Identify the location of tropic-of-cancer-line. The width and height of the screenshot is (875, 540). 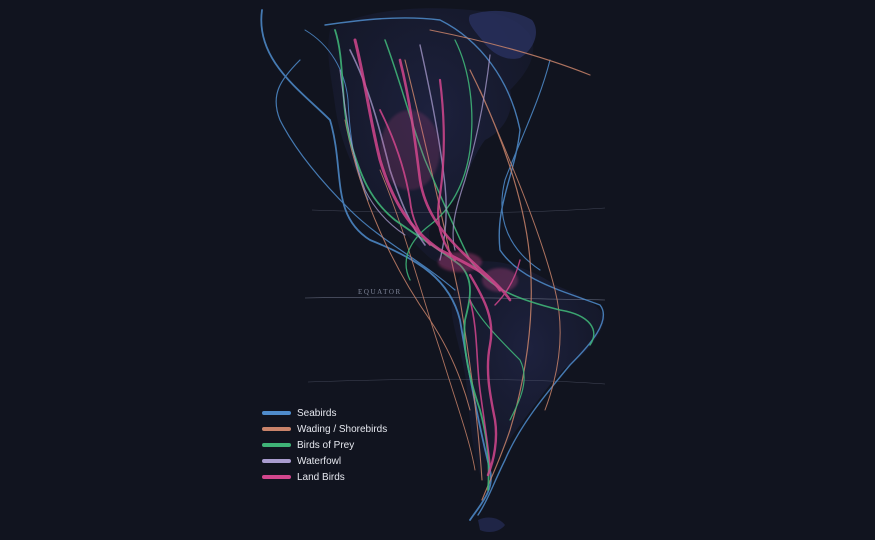
(458, 210).